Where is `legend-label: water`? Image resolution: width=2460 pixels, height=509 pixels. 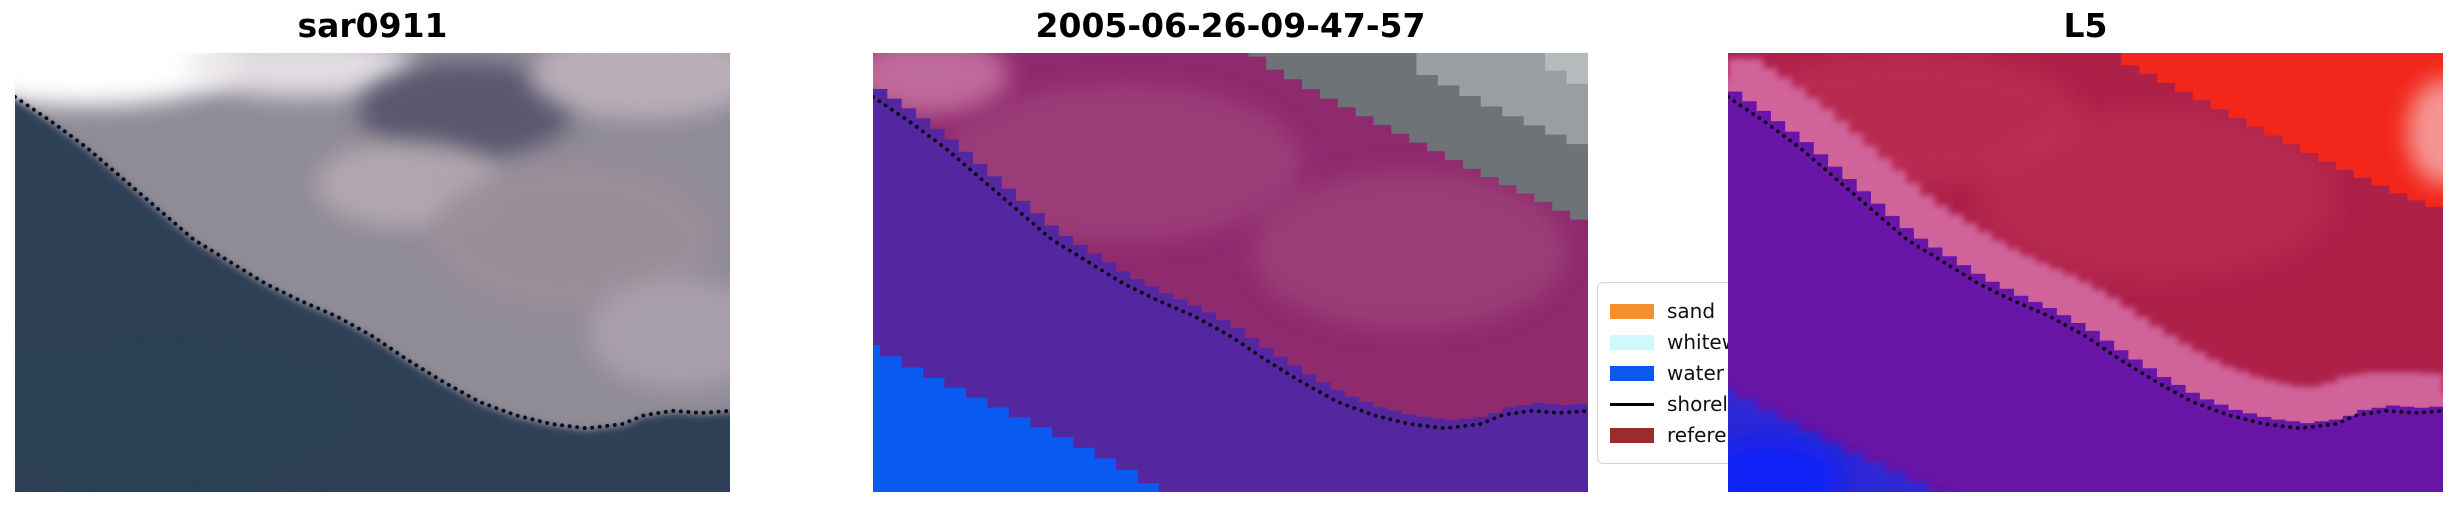 legend-label: water is located at coordinates (1695, 373).